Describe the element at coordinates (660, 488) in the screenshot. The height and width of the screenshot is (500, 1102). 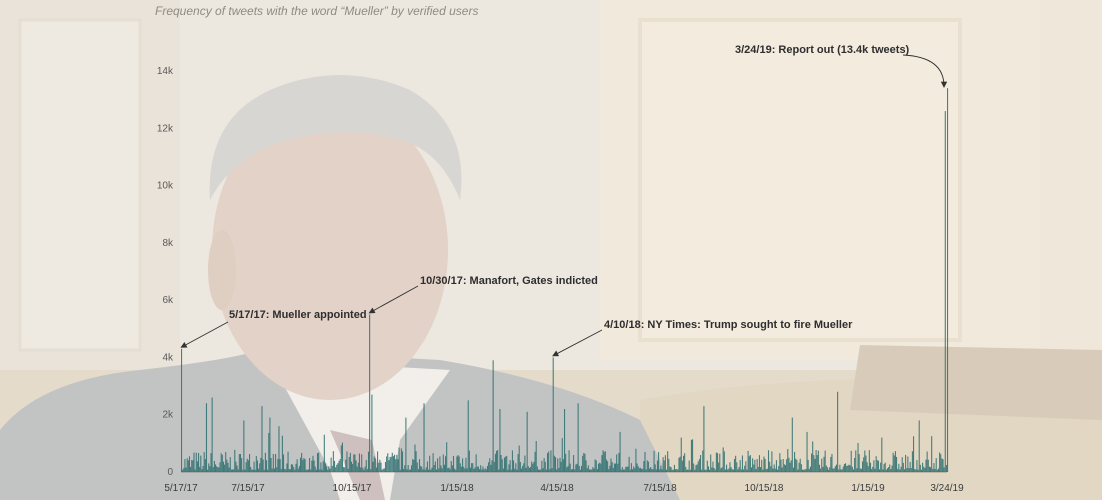
I see `x-tick-label: 7/15/18` at that location.